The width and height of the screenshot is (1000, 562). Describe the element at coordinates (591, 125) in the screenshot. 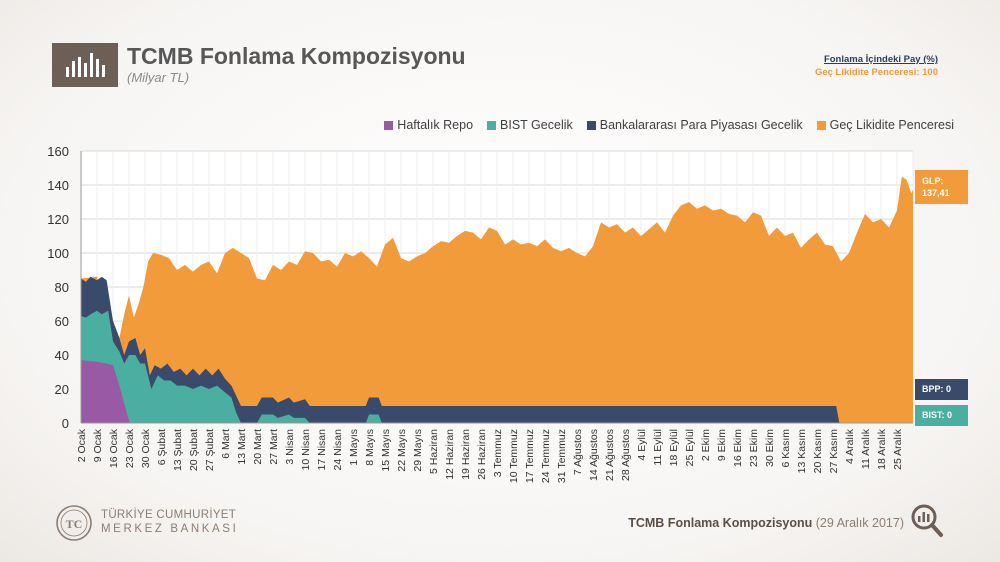

I see `legend-swatch-bpp` at that location.